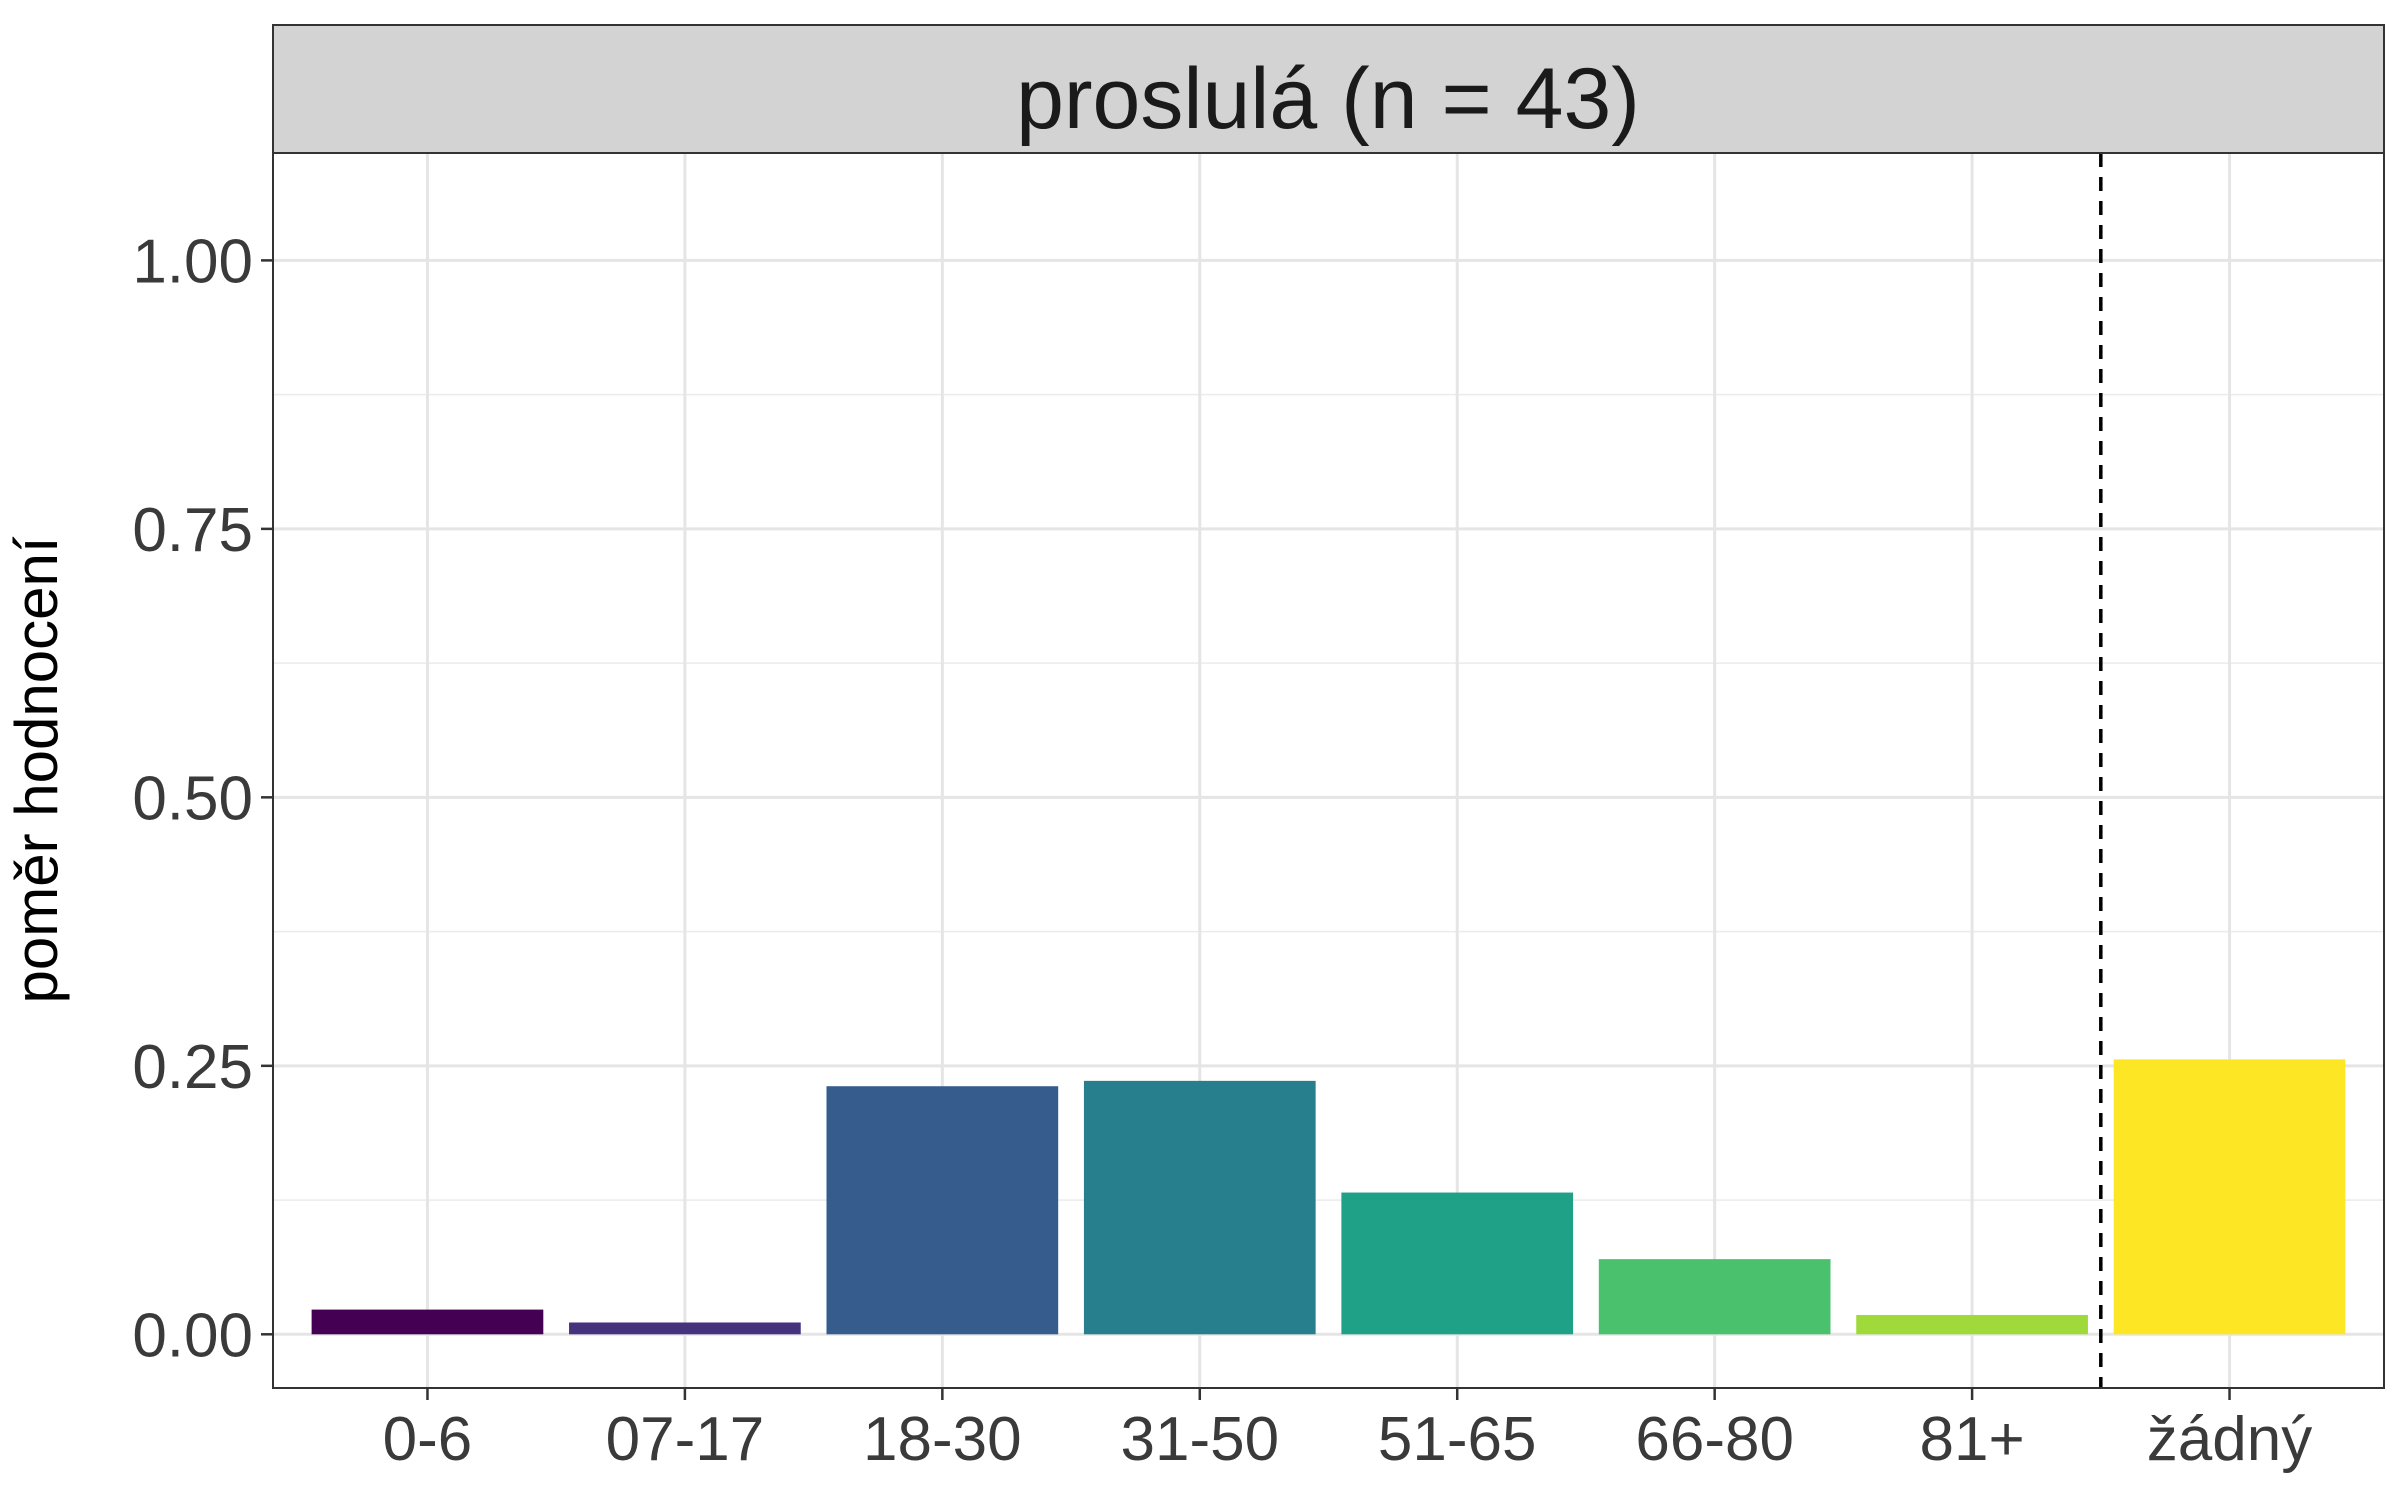 The height and width of the screenshot is (1500, 2400). I want to click on x-tick-label: 51-65, so click(1457, 1439).